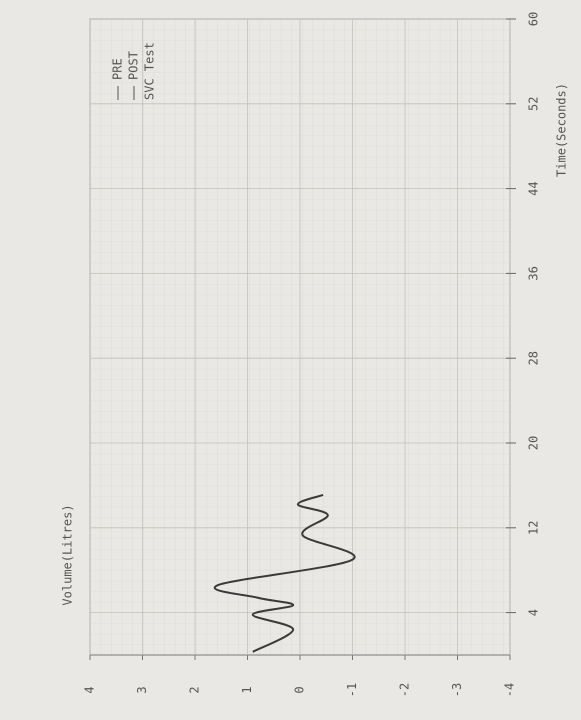 This screenshot has width=581, height=720. What do you see at coordinates (510, 690) in the screenshot?
I see `y-tick-label: -4` at bounding box center [510, 690].